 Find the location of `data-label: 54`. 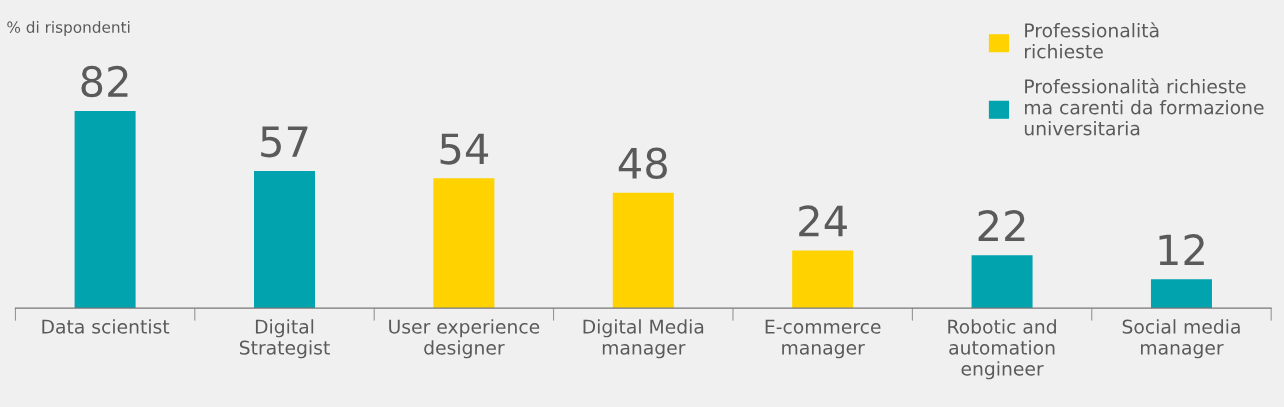

data-label: 54 is located at coordinates (464, 149).